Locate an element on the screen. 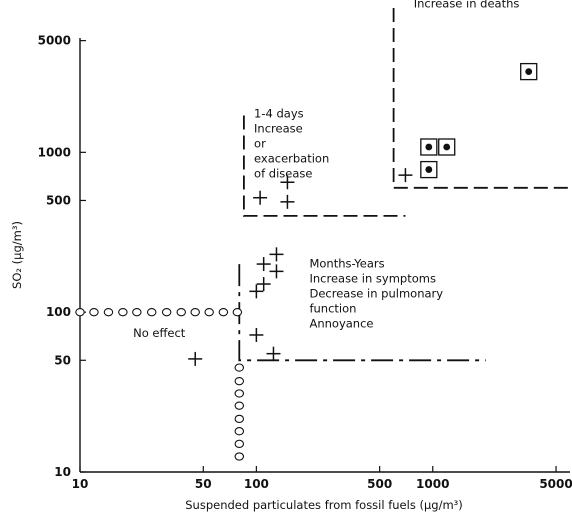 This screenshot has width=572, height=514. x-tick-label: 50 is located at coordinates (203, 484).